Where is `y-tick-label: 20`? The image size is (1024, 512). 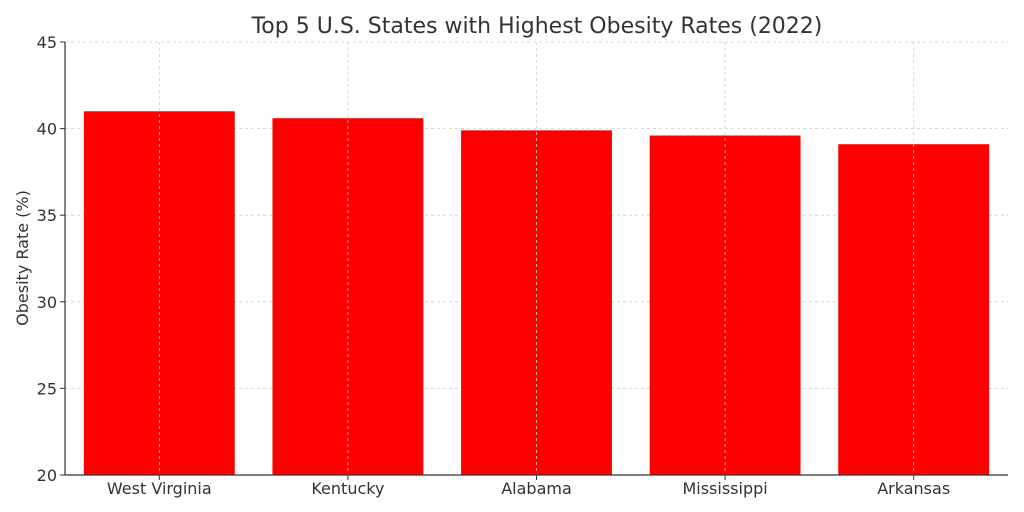
y-tick-label: 20 is located at coordinates (47, 475).